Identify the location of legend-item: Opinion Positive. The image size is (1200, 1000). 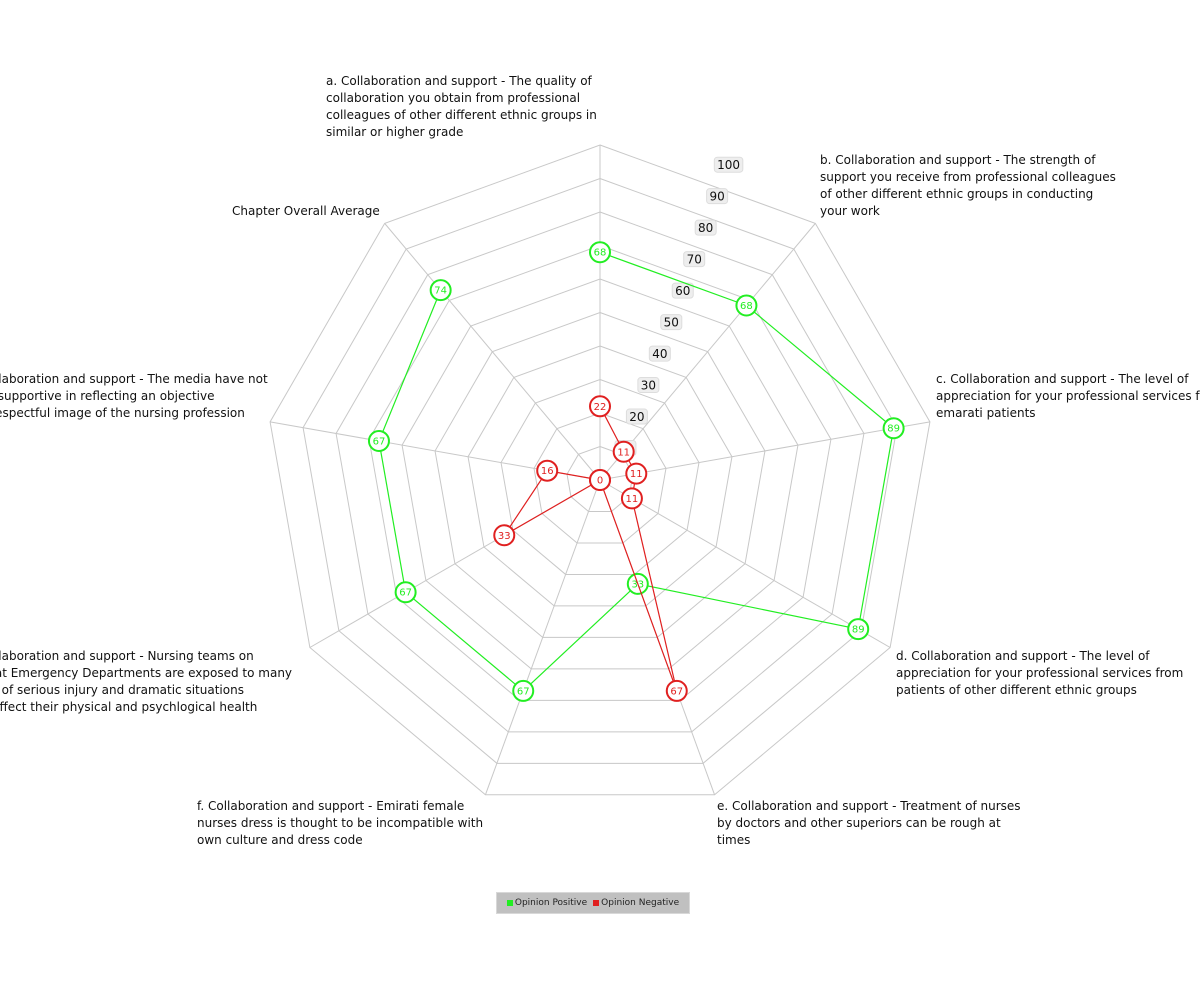
(547, 903).